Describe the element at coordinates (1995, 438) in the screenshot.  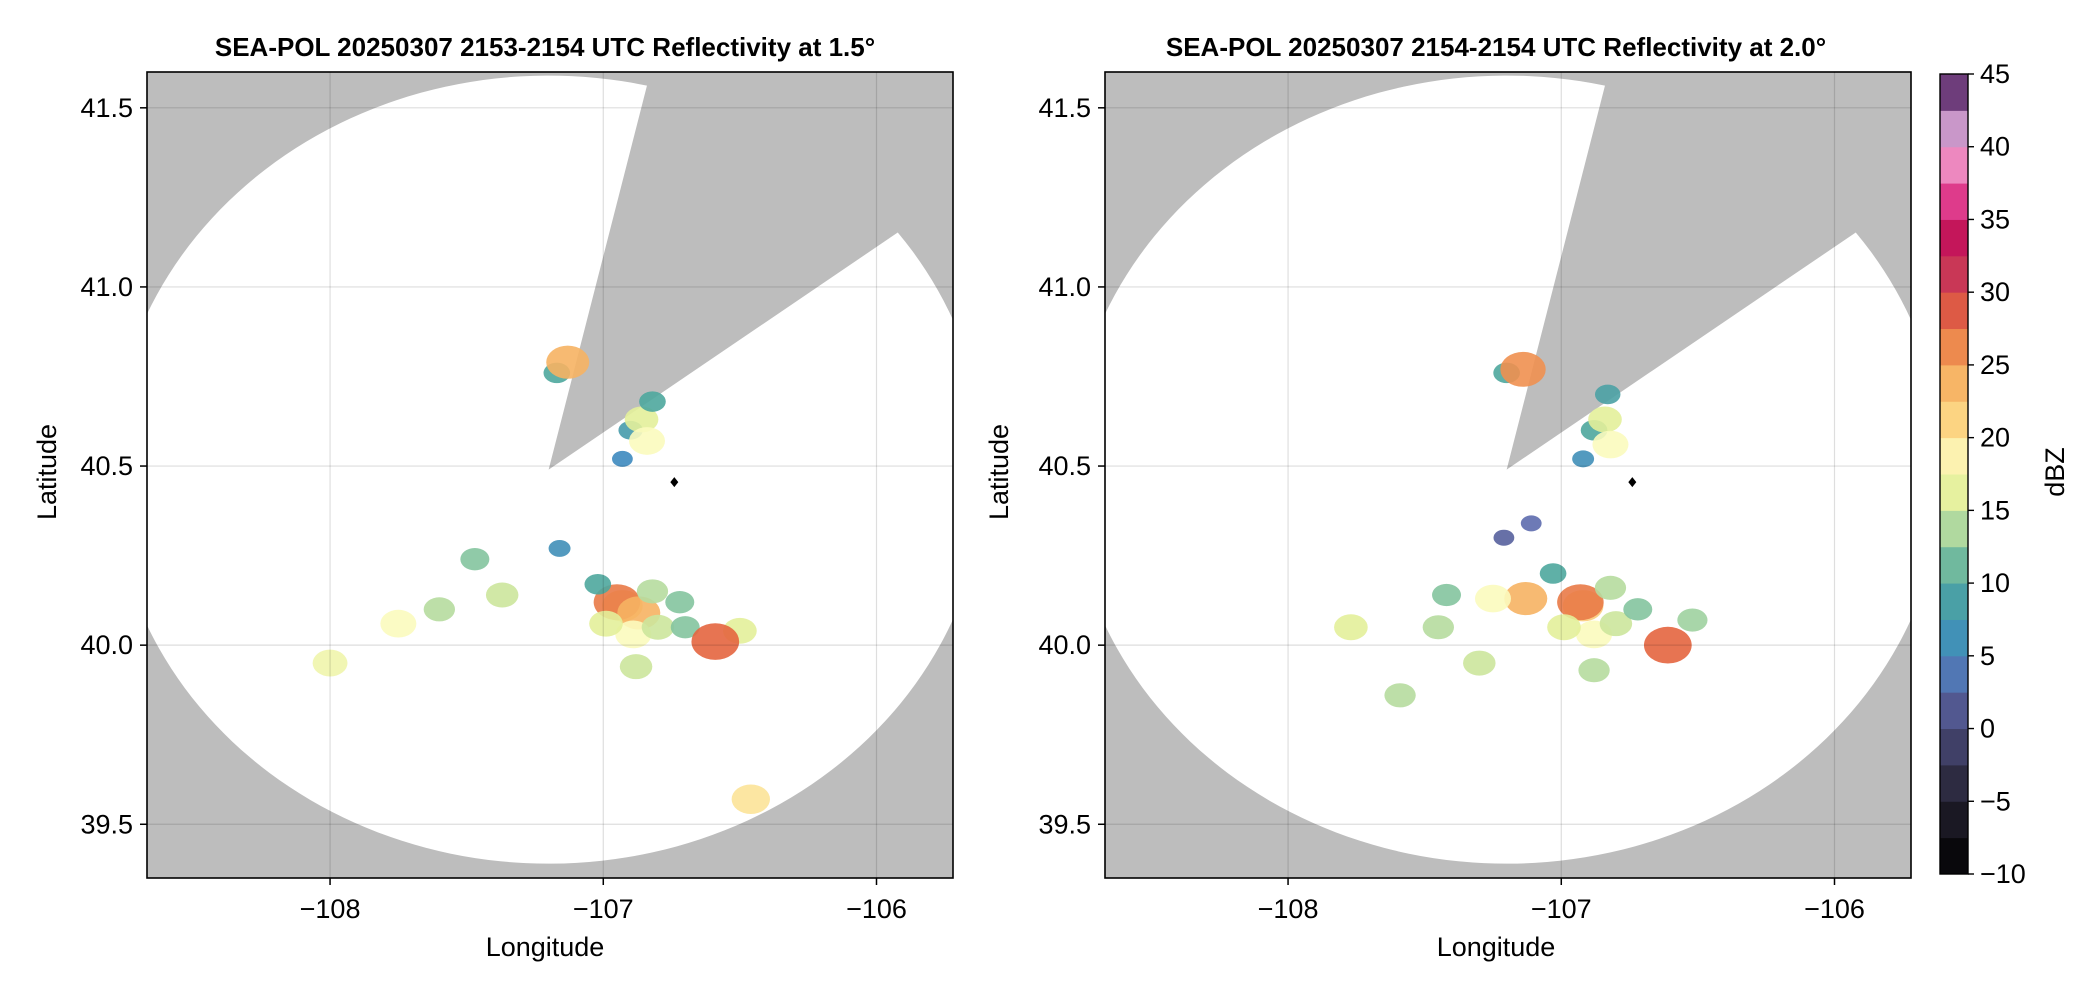
I see `colorbar-tick-label: 20` at that location.